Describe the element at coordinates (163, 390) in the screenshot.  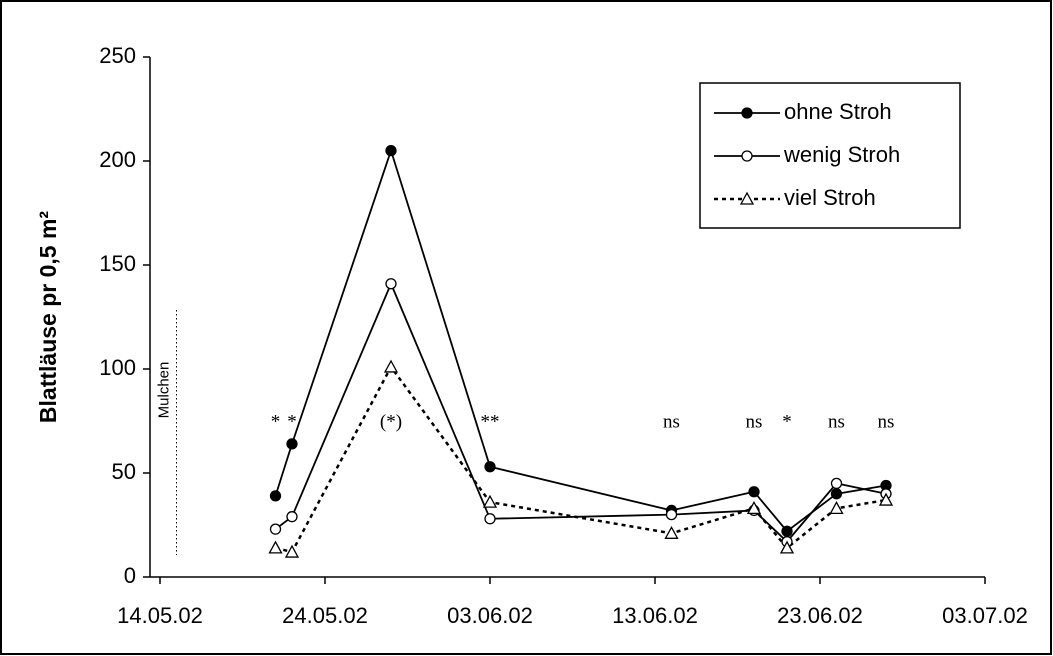
I see `mulch-label: Mulchen` at that location.